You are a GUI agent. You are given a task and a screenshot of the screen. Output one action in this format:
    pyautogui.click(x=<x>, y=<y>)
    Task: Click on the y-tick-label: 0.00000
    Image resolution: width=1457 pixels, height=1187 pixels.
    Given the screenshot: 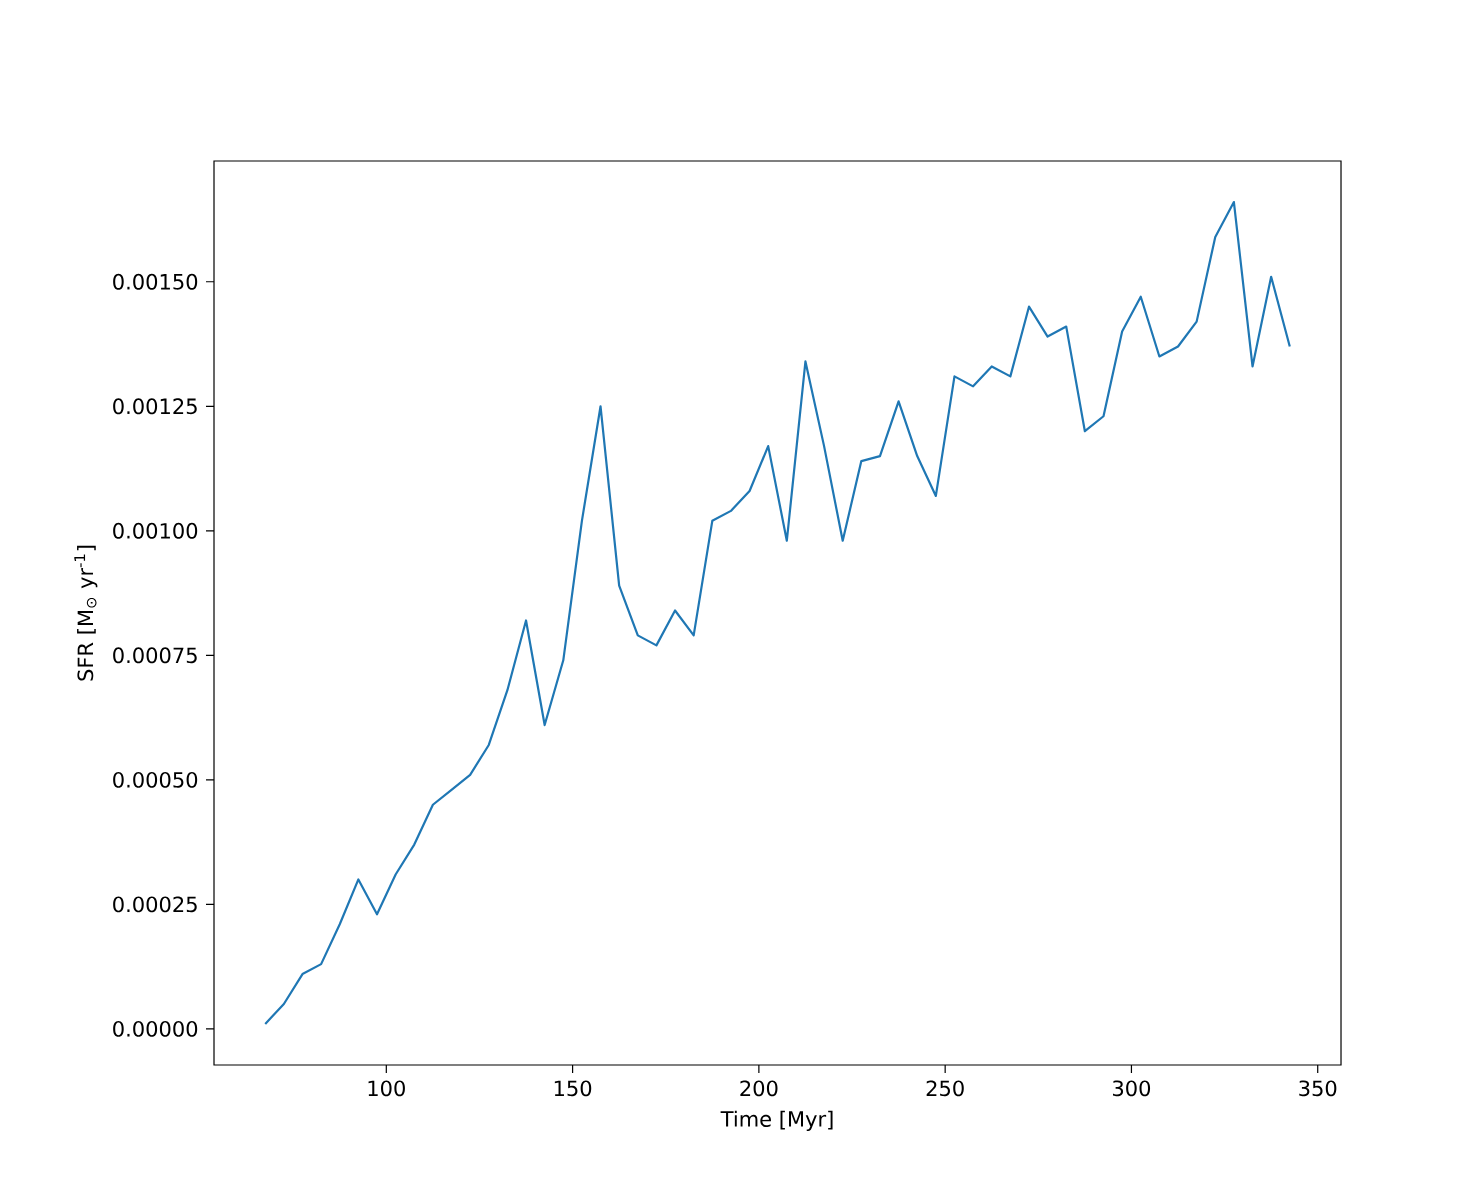 What is the action you would take?
    pyautogui.click(x=155, y=1028)
    